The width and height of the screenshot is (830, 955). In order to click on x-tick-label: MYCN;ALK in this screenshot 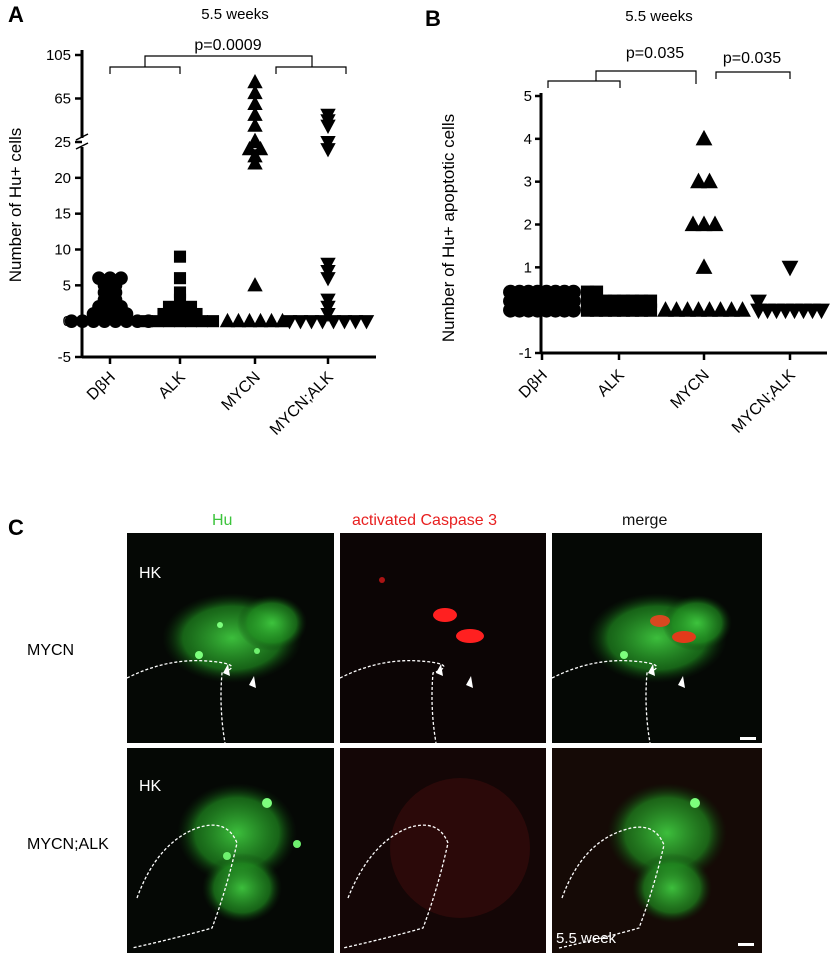, I will do `click(302, 404)`.